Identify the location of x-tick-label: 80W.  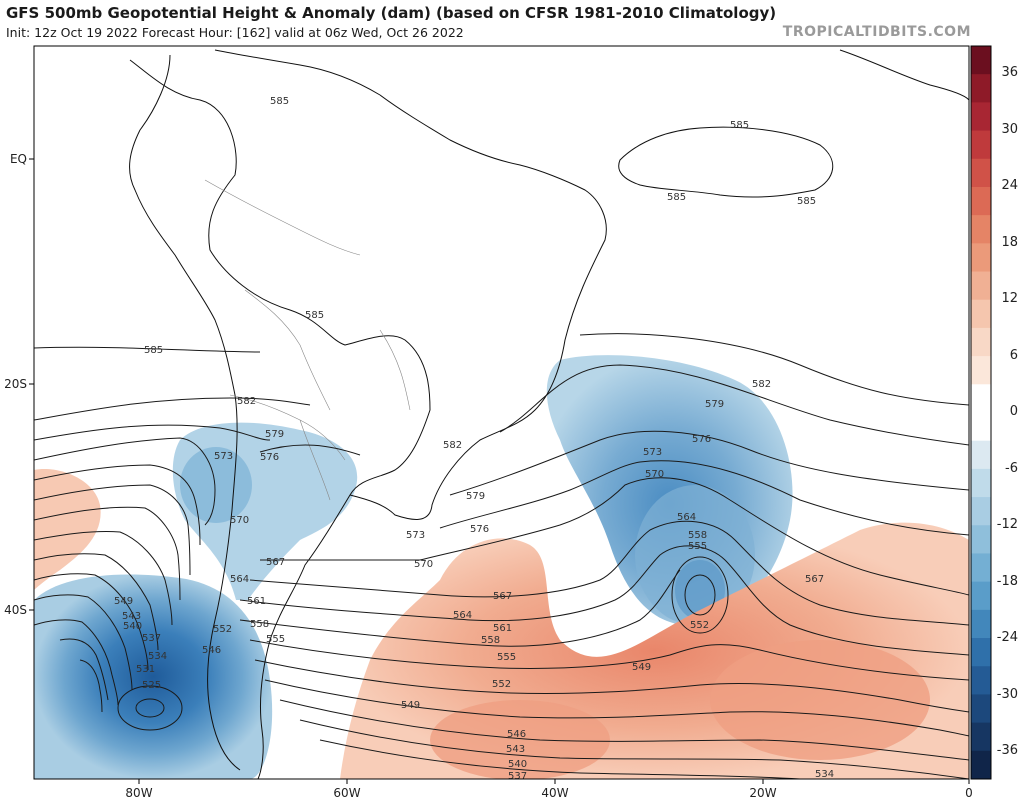
(138, 793).